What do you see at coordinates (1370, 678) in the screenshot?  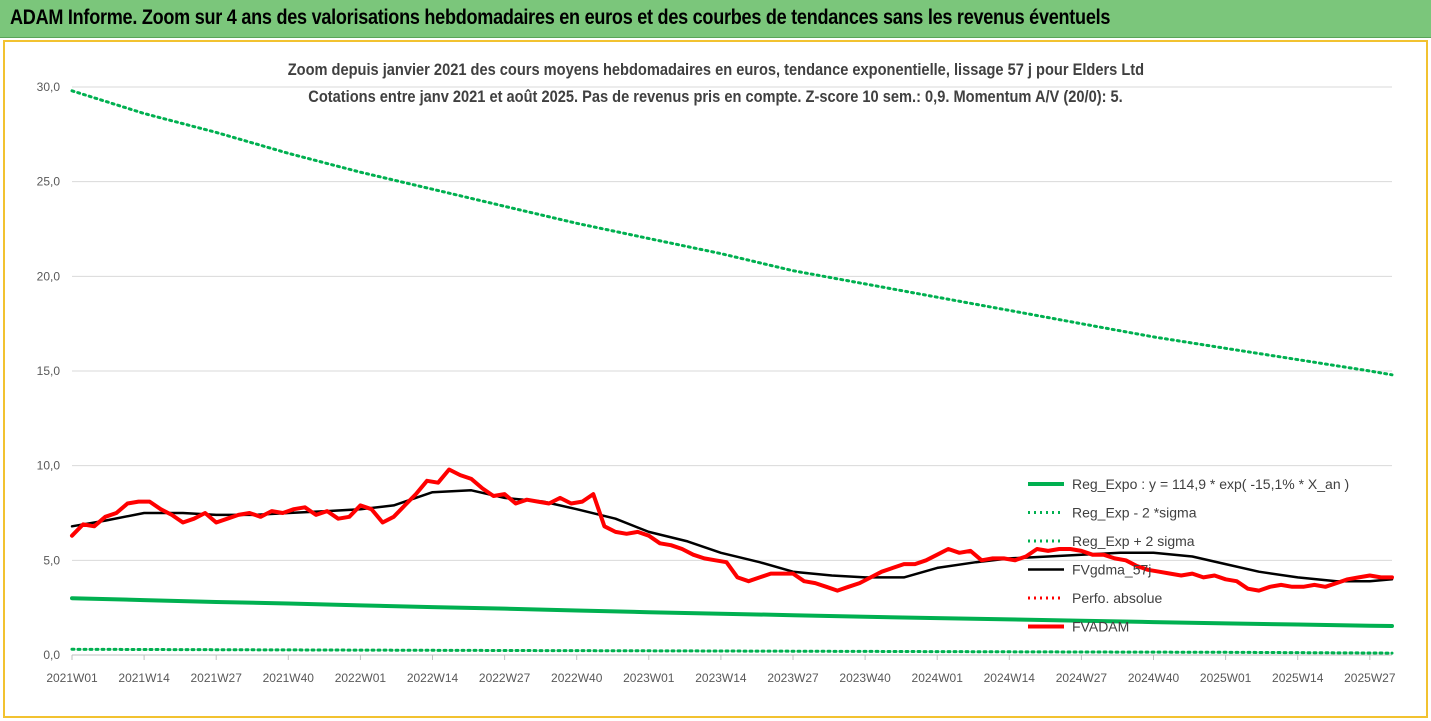 I see `x-tick-label: 2025W27` at bounding box center [1370, 678].